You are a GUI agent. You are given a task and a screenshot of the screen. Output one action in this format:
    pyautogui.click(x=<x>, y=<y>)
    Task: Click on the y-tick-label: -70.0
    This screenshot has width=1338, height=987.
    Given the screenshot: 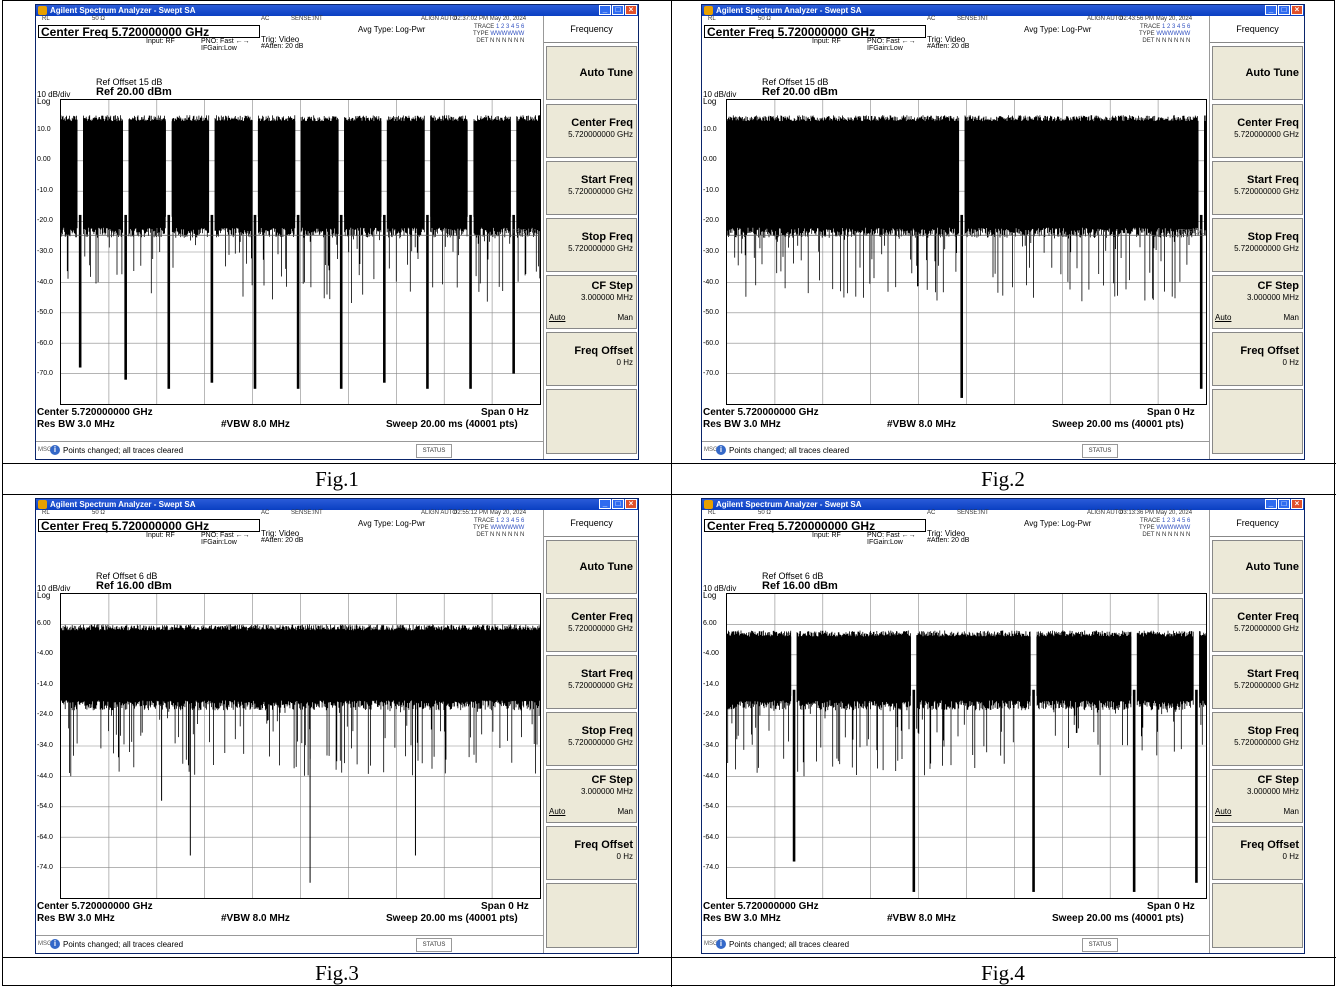 What is the action you would take?
    pyautogui.click(x=45, y=374)
    